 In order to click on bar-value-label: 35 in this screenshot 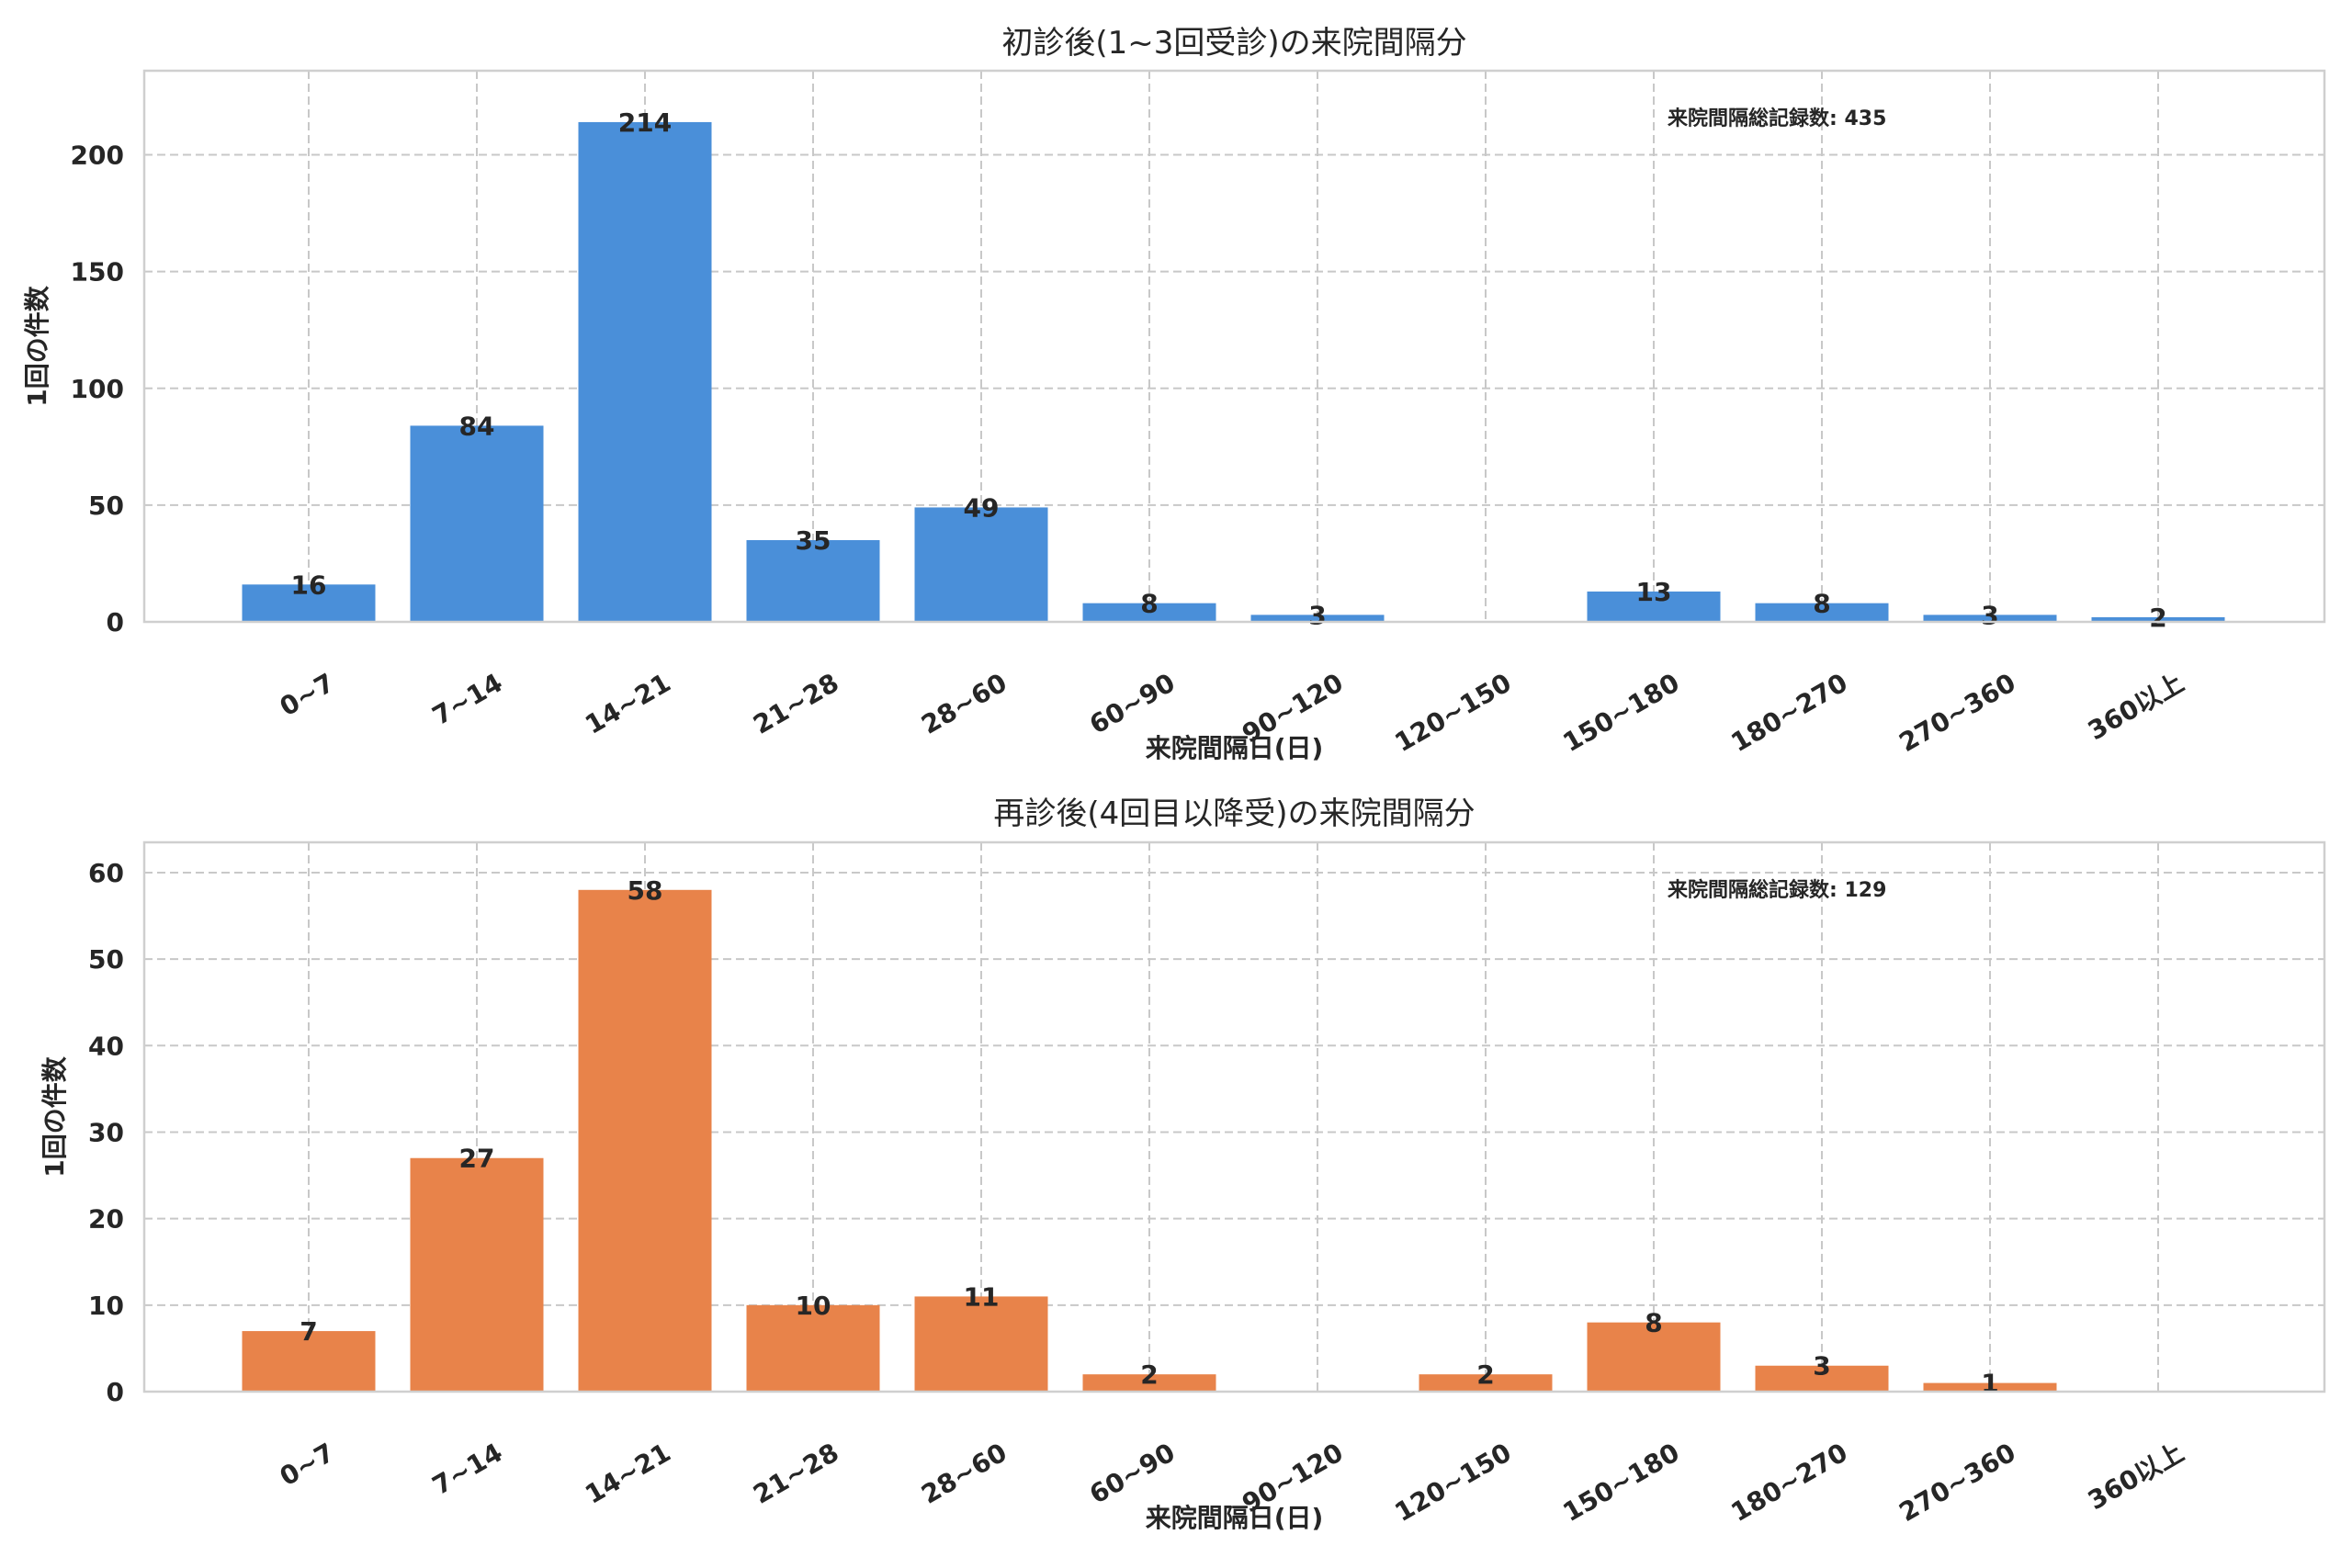, I will do `click(814, 540)`.